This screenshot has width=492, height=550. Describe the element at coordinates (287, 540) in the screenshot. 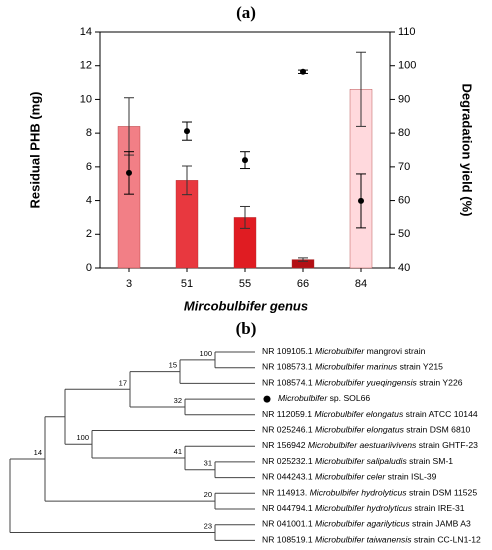

I see `leaf-accession: NR 108519.1` at that location.